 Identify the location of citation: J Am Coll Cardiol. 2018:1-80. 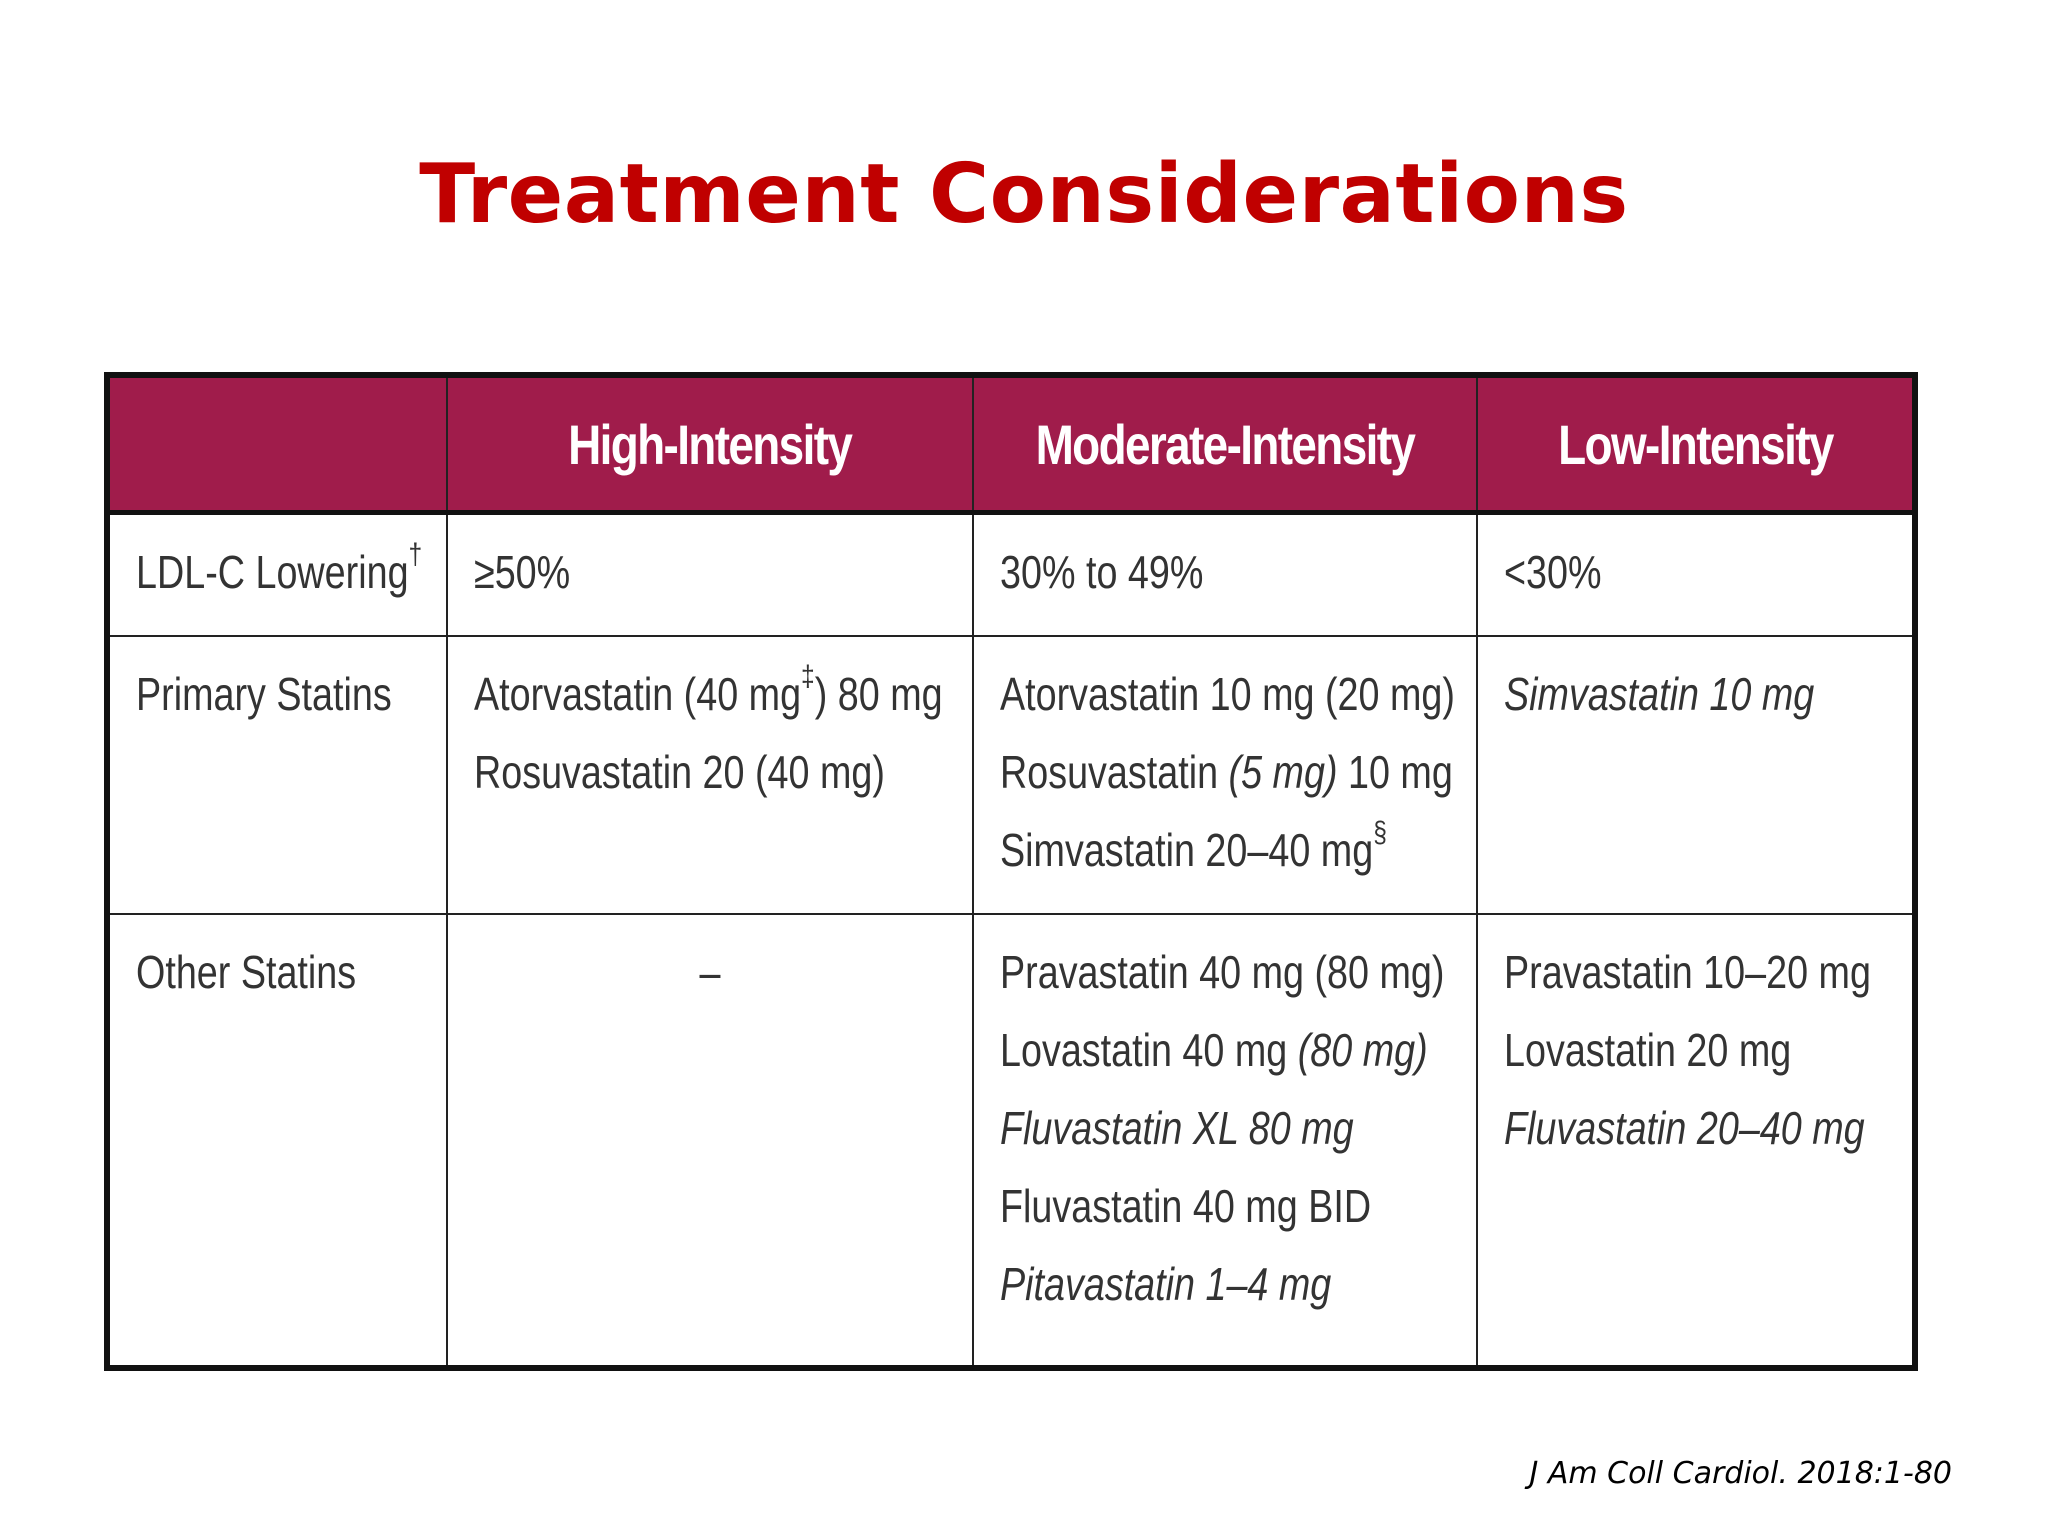
(1740, 1473).